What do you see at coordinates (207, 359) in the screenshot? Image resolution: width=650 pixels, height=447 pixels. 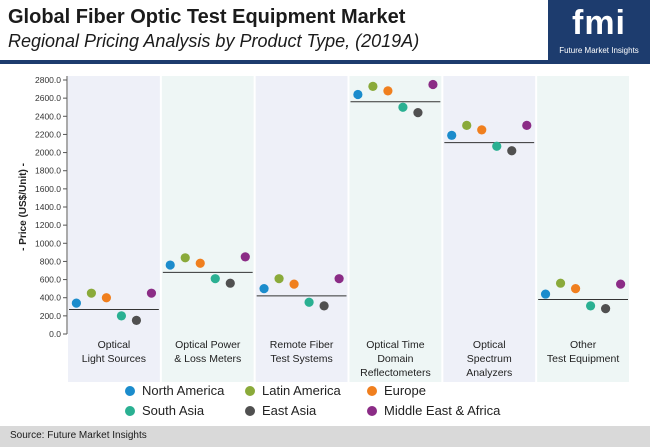 I see `x-tick-label: & Loss Meters` at bounding box center [207, 359].